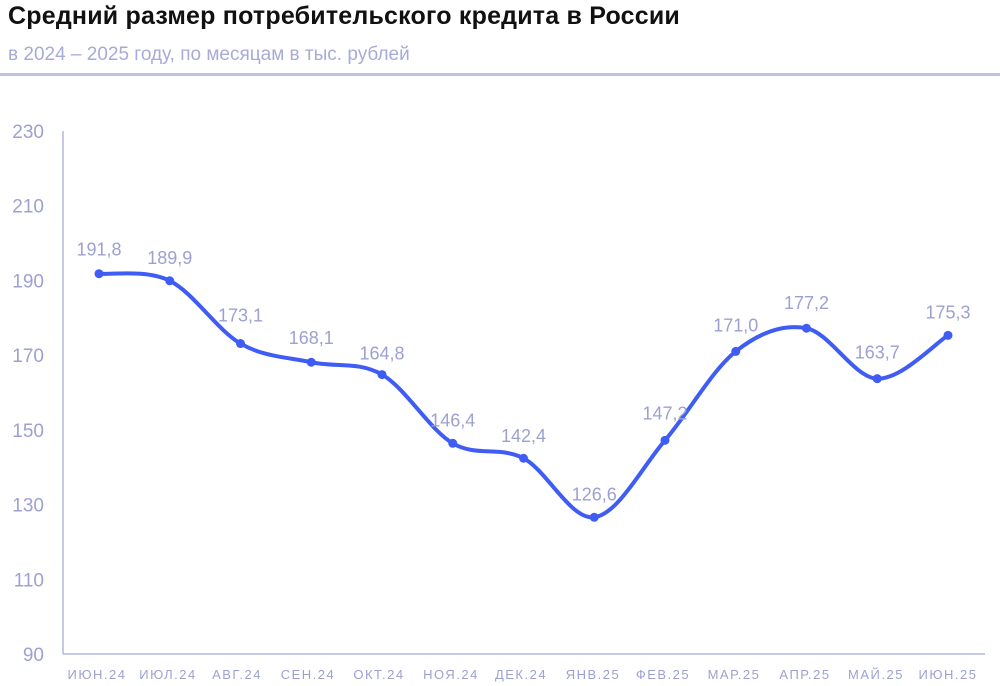 Image resolution: width=1000 pixels, height=686 pixels. I want to click on y-tick-label: 90, so click(33, 655).